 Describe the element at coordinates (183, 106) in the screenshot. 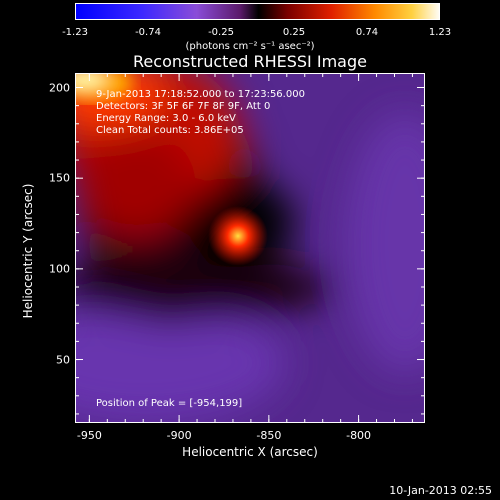

I see `info-detectors: Detectors: 3F 5F 6F 7F 8F 9F, Att 0` at that location.